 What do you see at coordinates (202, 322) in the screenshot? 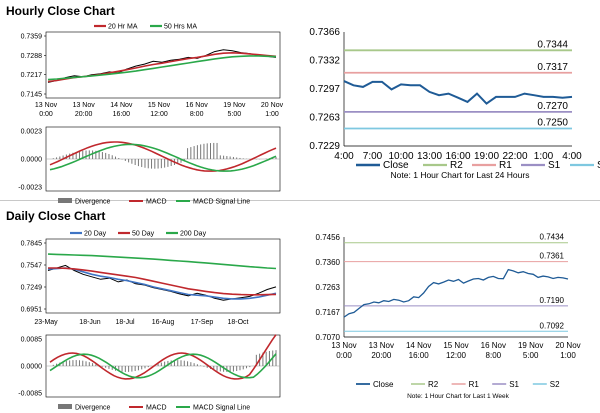
I see `x-tick-label: 17-Sep` at bounding box center [202, 322].